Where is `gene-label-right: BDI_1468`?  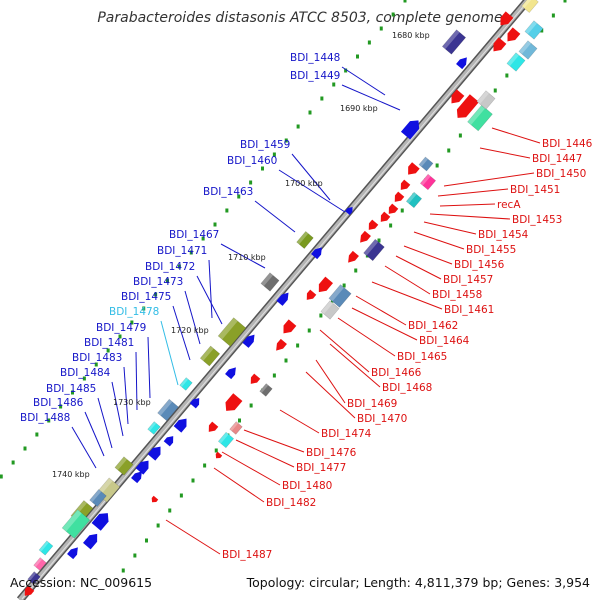 gene-label-right: BDI_1468 is located at coordinates (407, 388).